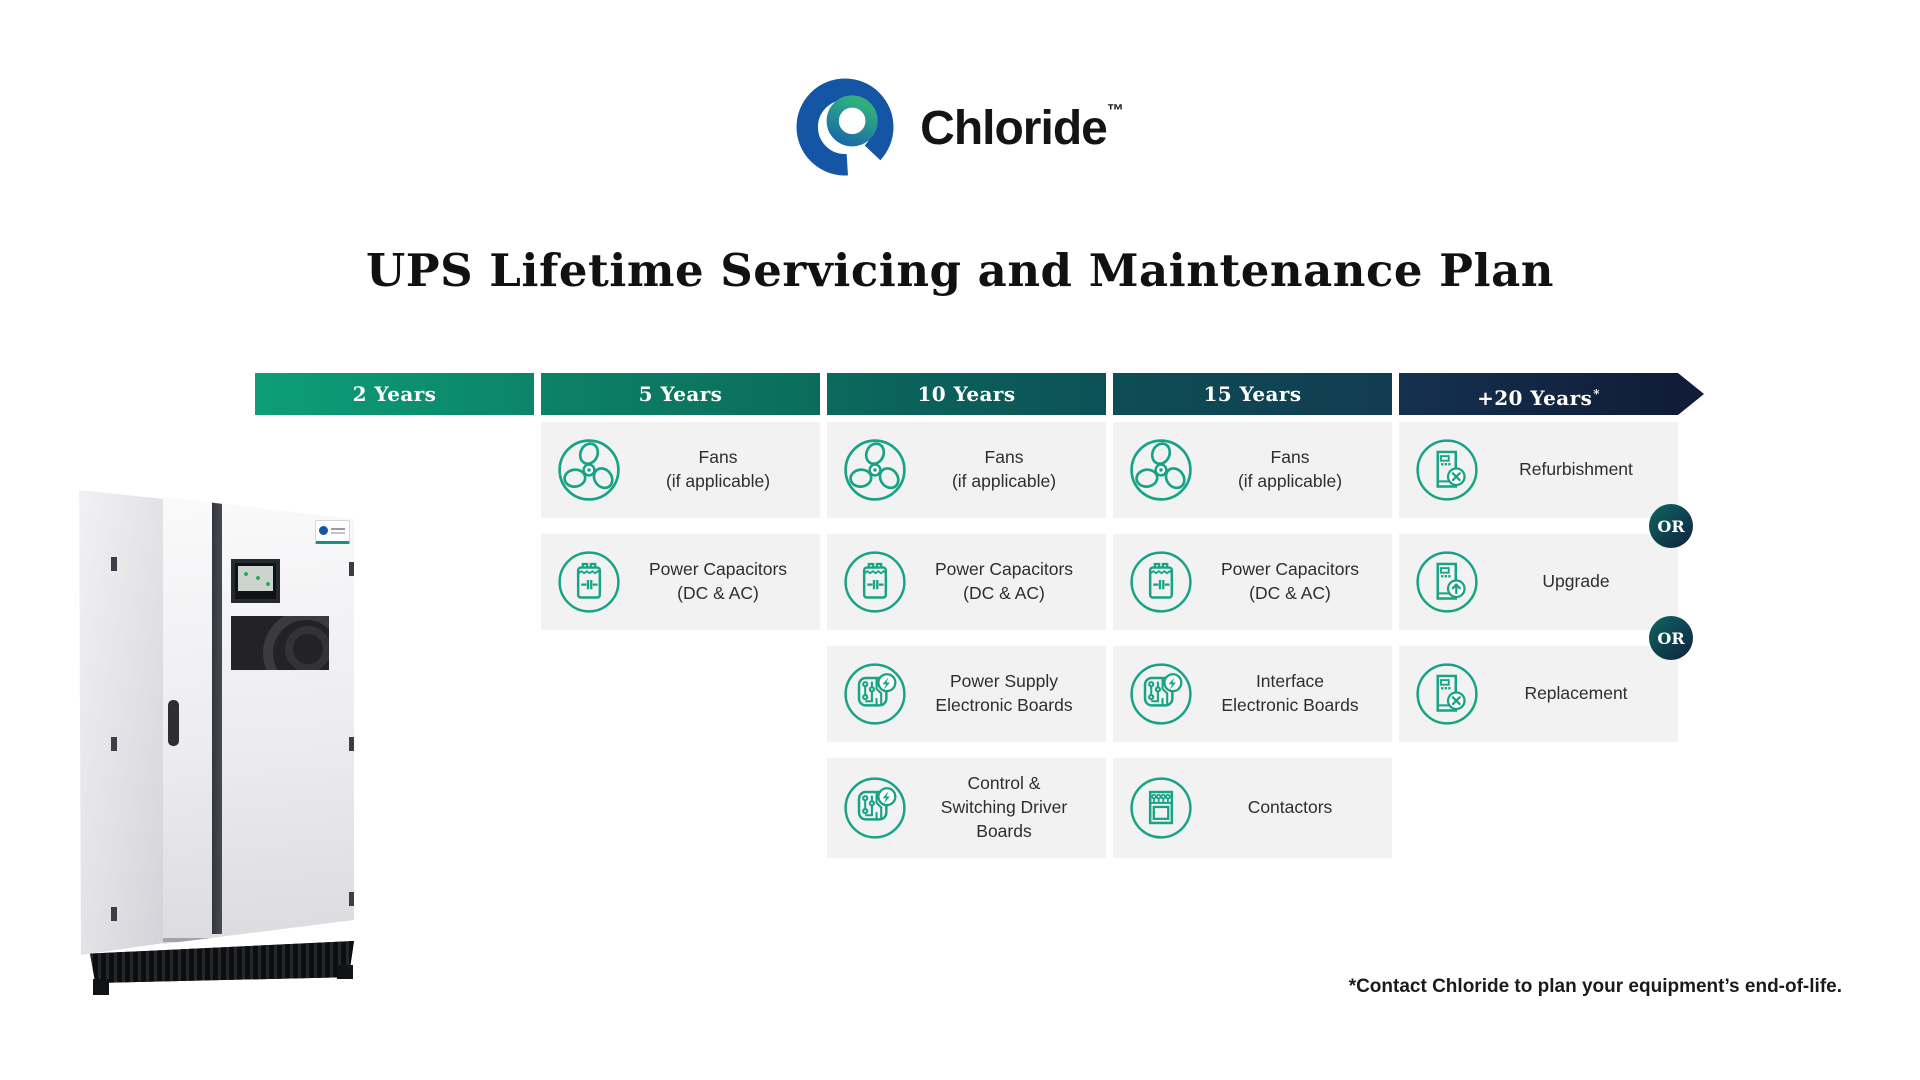  Describe the element at coordinates (1115, 110) in the screenshot. I see `trademark-symbol: ™` at that location.